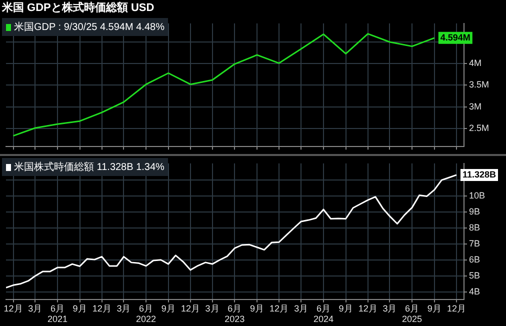 The width and height of the screenshot is (506, 326). Describe the element at coordinates (323, 313) in the screenshot. I see `x-tick-label: 6月 2024` at that location.